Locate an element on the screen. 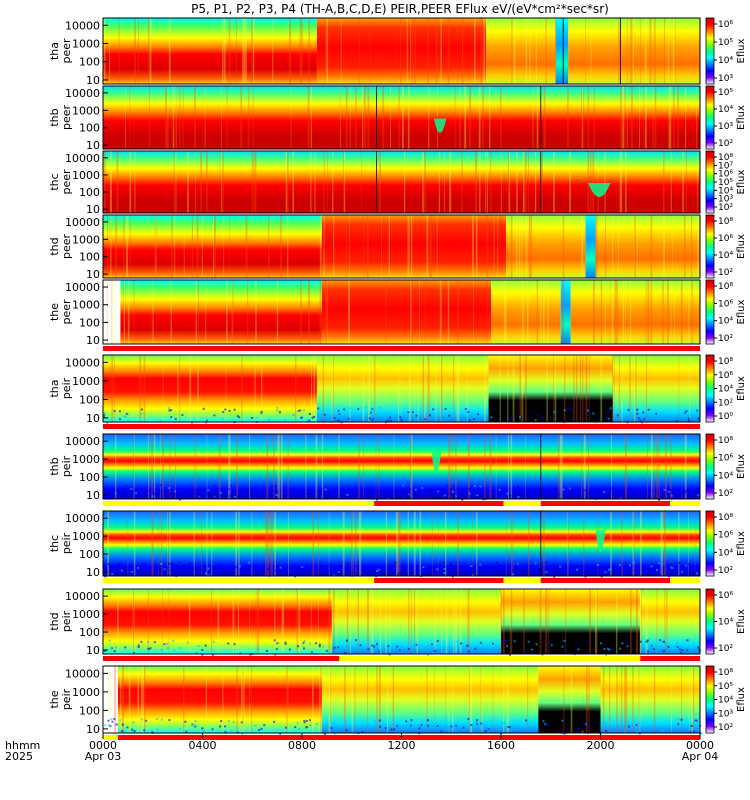 Image resolution: width=750 pixels, height=800 pixels. mode-bar-tha-peir is located at coordinates (401, 426).